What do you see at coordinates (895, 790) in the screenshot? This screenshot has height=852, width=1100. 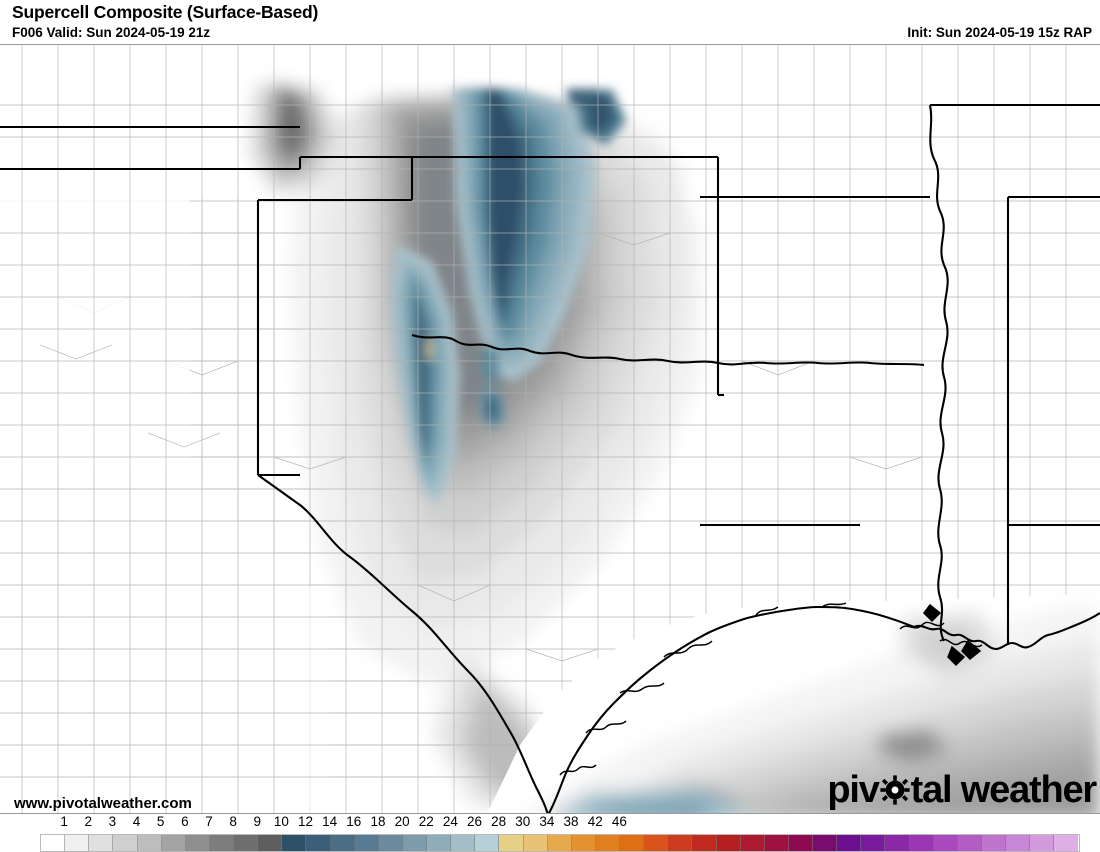 I see `gear-sun-icon` at bounding box center [895, 790].